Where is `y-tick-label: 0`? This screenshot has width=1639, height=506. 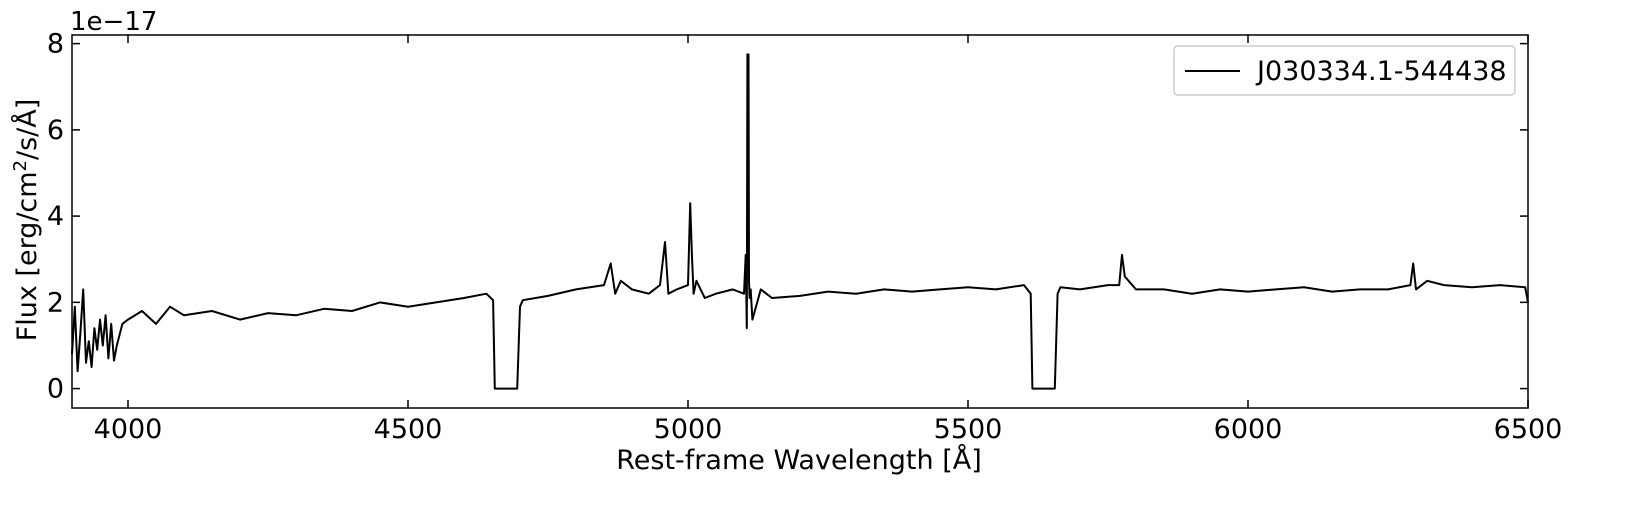 y-tick-label: 0 is located at coordinates (55, 389).